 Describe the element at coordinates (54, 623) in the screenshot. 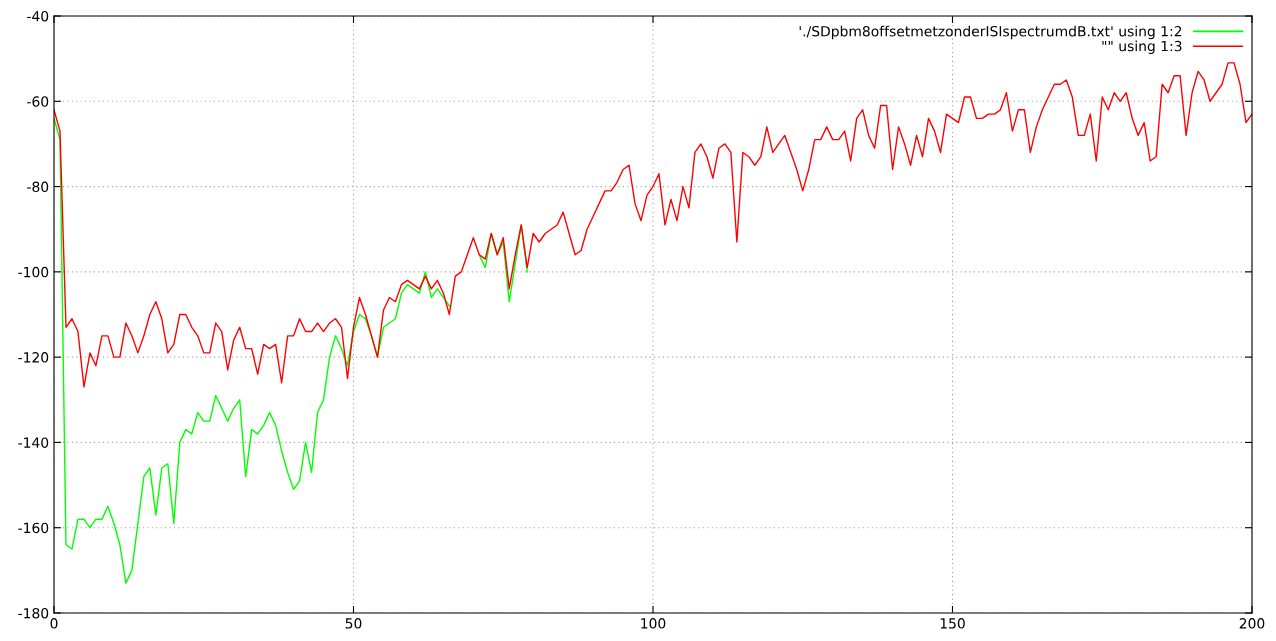

I see `x-tick-label: 0` at that location.